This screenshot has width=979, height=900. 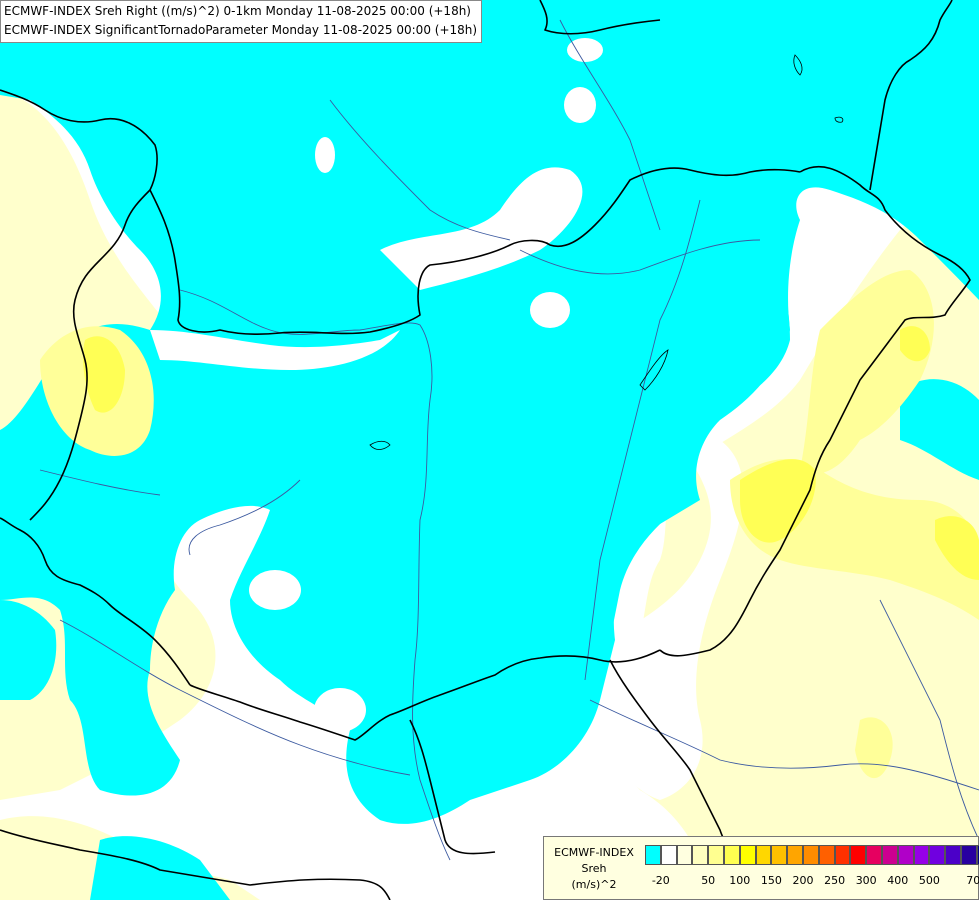 What do you see at coordinates (425, 695) in the screenshot?
I see `border-south` at bounding box center [425, 695].